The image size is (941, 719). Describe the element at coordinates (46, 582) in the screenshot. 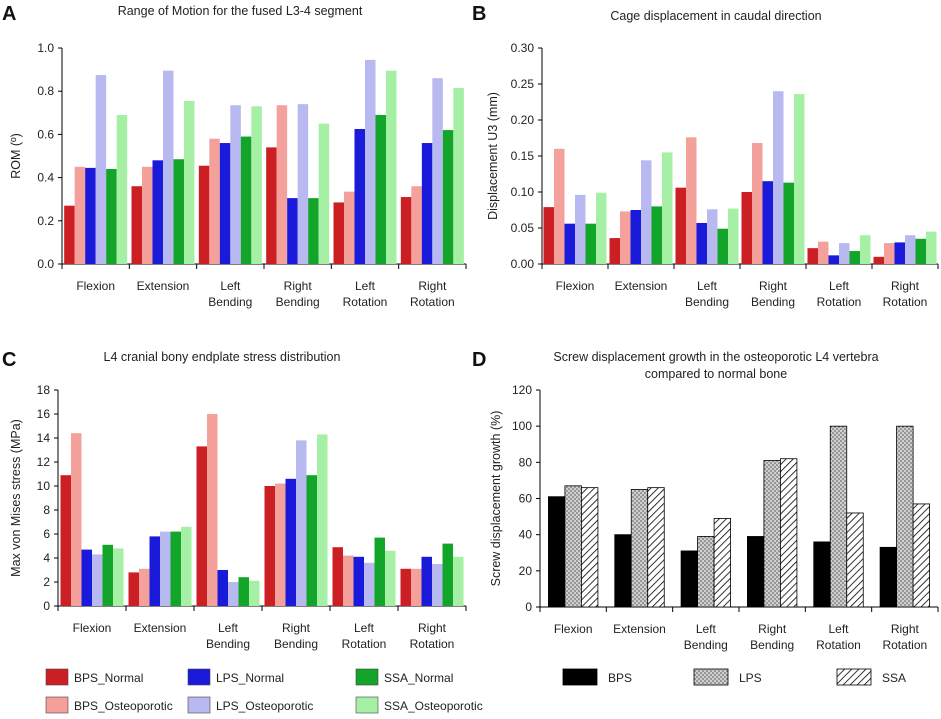

I see `y-tick-label: 2` at that location.